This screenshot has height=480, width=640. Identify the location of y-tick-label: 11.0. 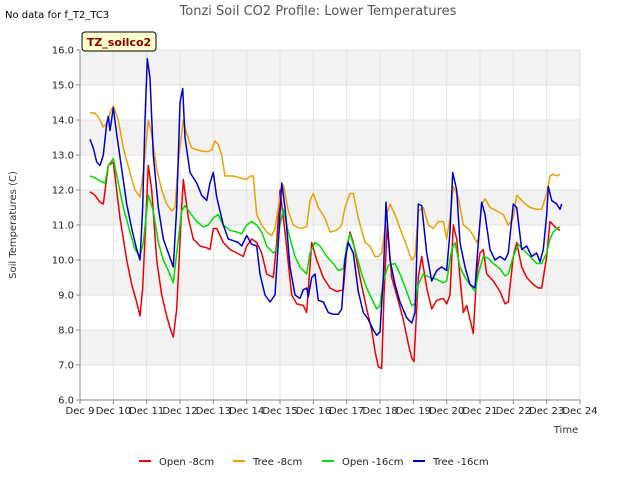
(63, 226).